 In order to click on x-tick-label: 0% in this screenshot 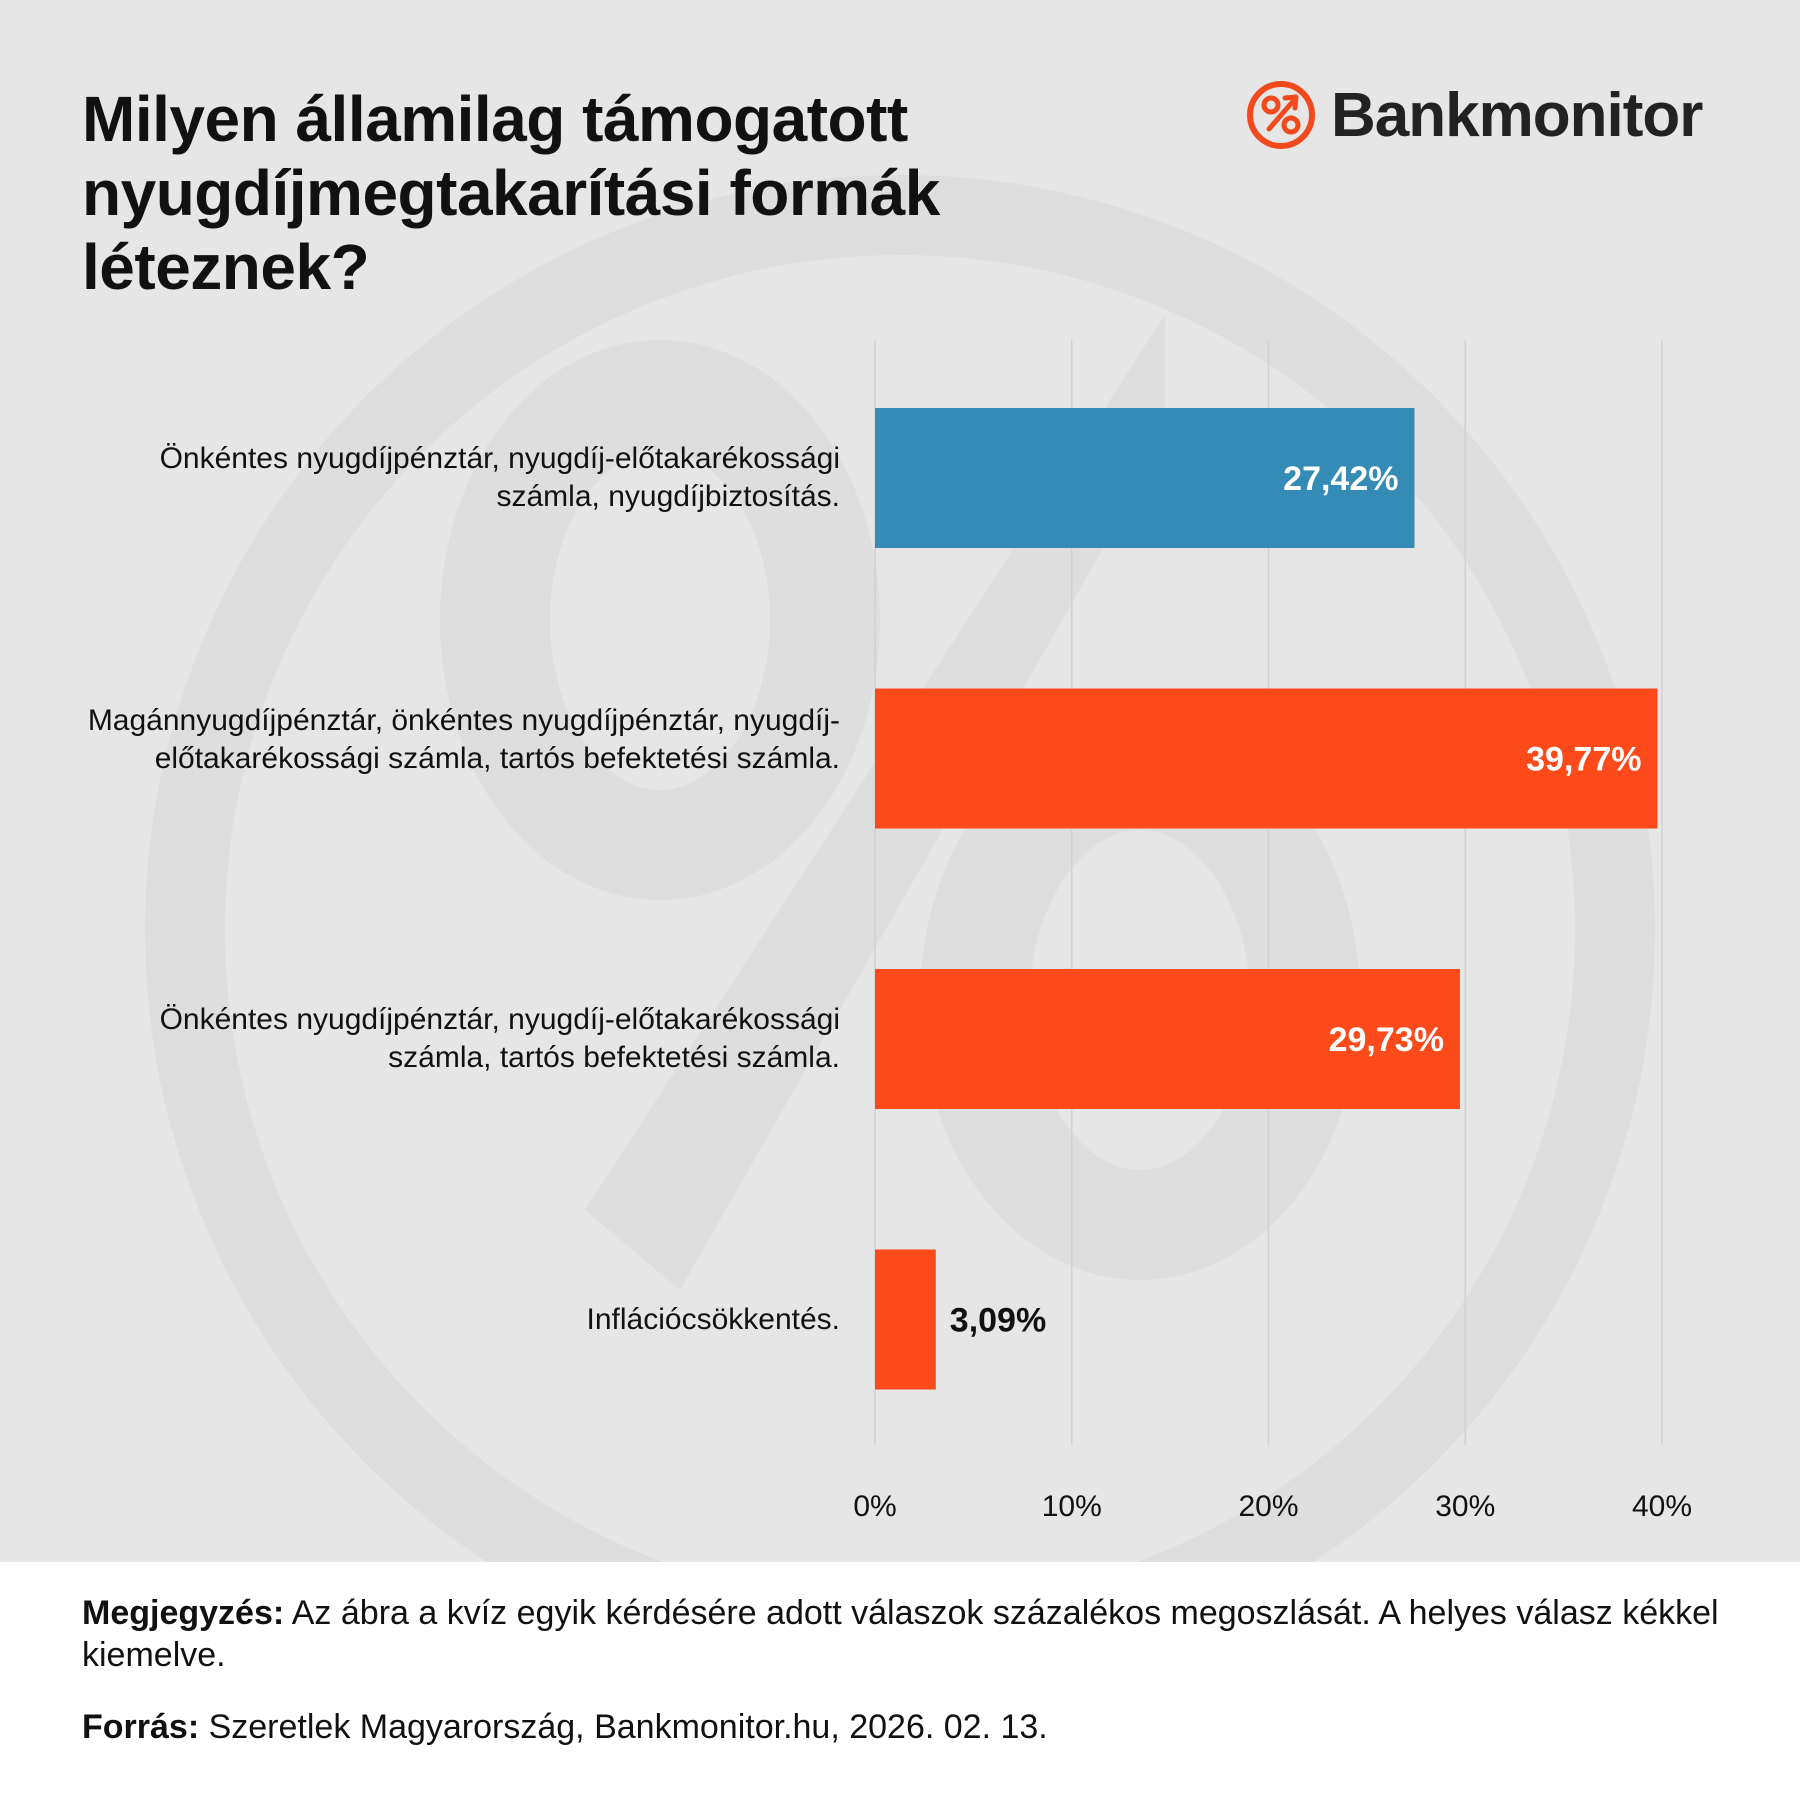, I will do `click(874, 1506)`.